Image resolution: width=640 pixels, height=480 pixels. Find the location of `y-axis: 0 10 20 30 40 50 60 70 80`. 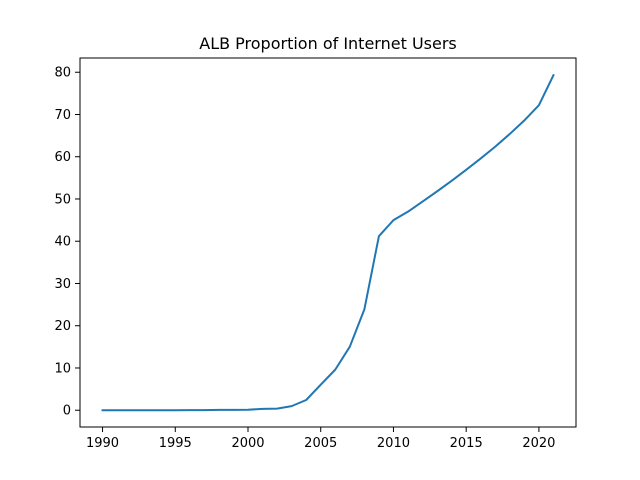

y-axis: 0 10 20 30 40 50 60 70 80 is located at coordinates (67, 242).